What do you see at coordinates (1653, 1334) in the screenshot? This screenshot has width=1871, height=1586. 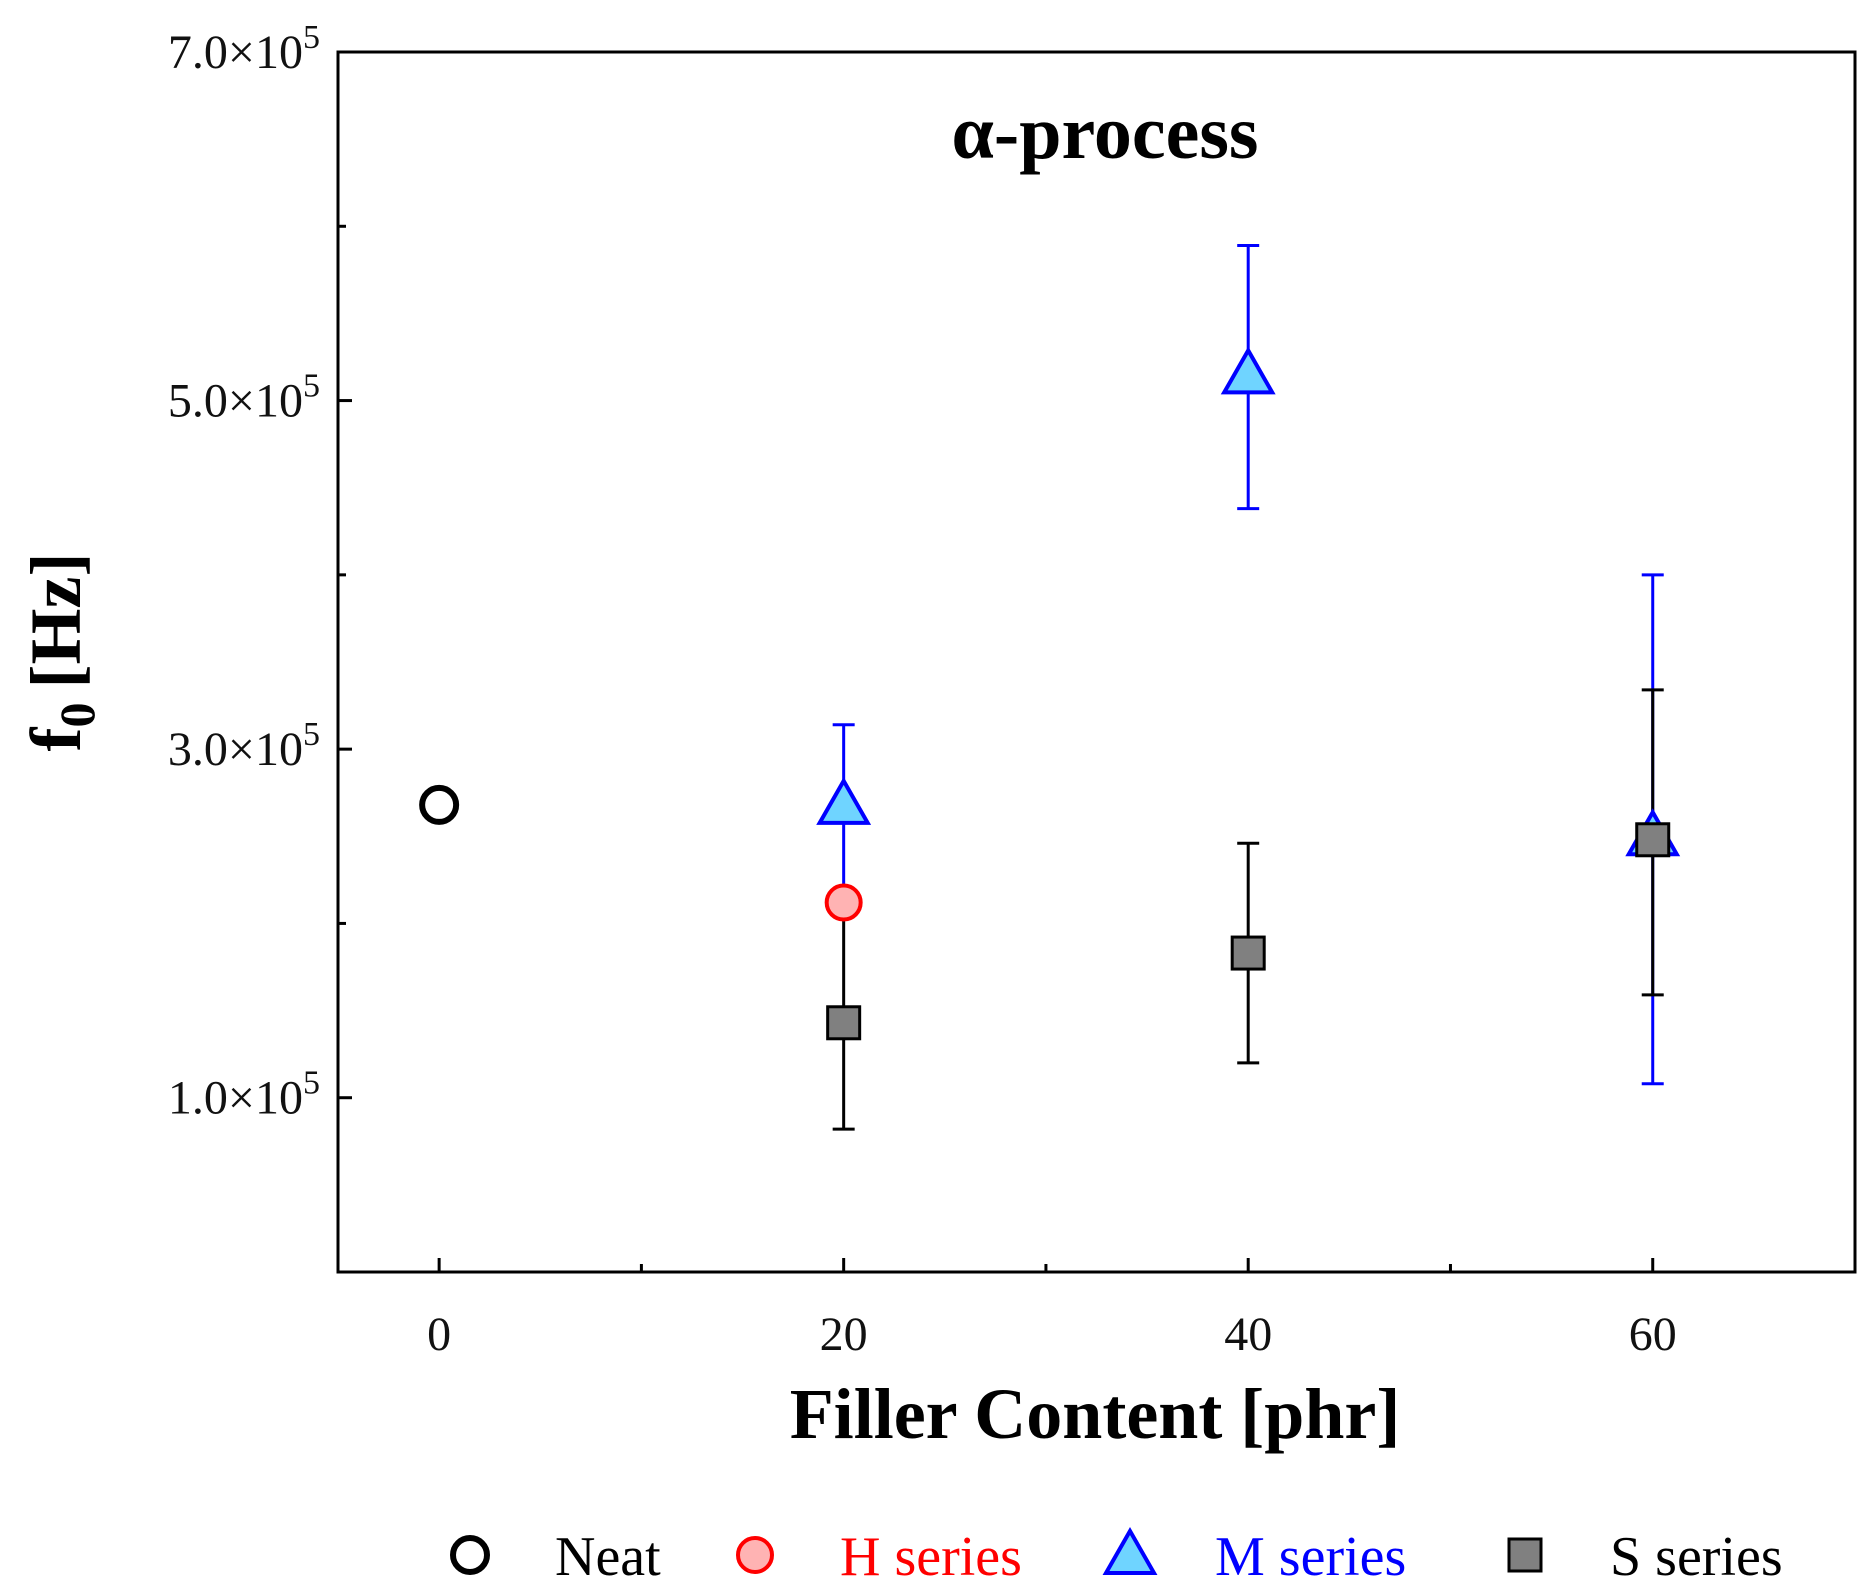 I see `x-tick-label: 60` at bounding box center [1653, 1334].